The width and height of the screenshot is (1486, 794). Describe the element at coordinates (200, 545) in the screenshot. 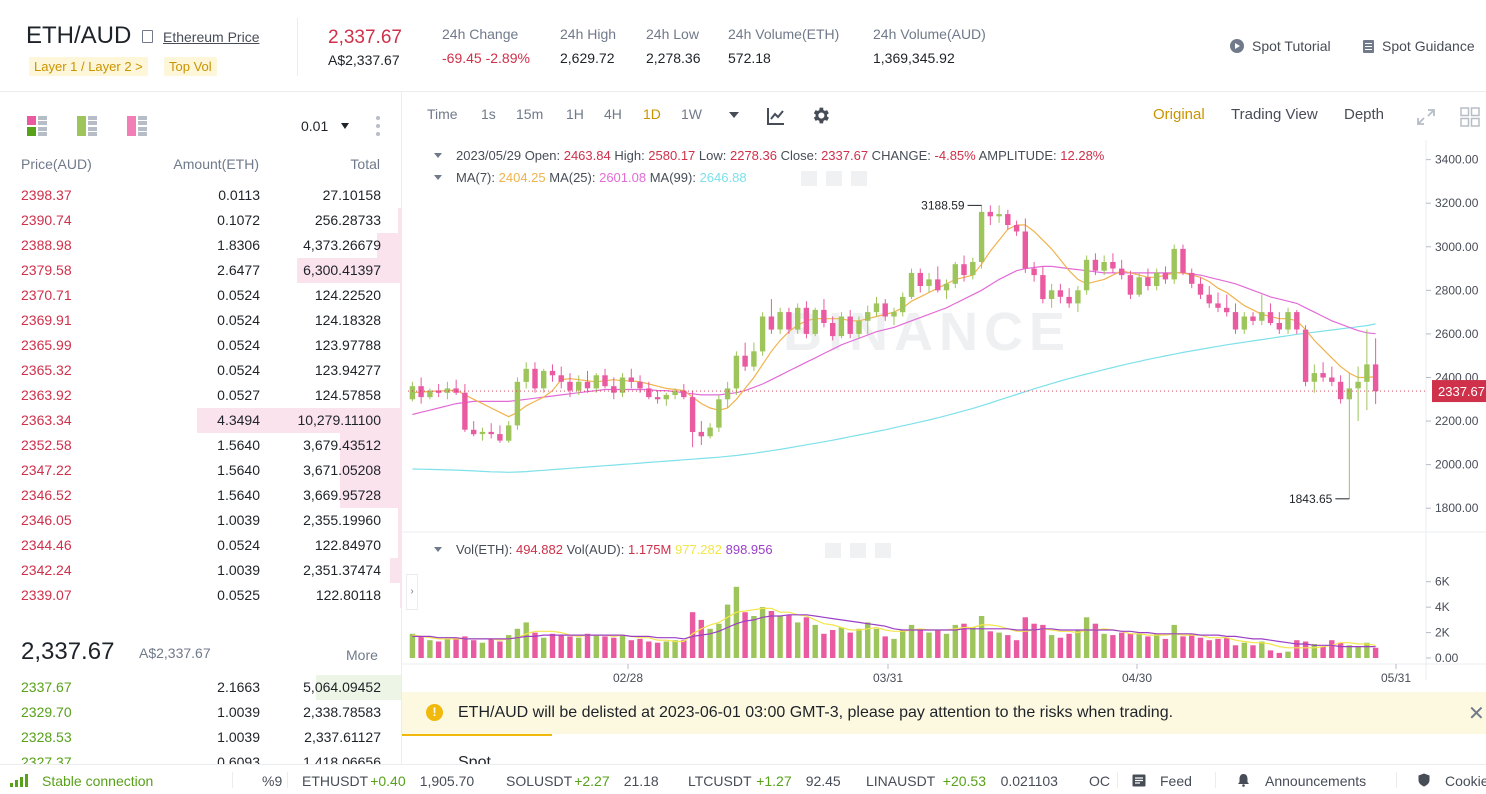

I see `ask-row: 2344.46 0.0524 122.84970` at that location.